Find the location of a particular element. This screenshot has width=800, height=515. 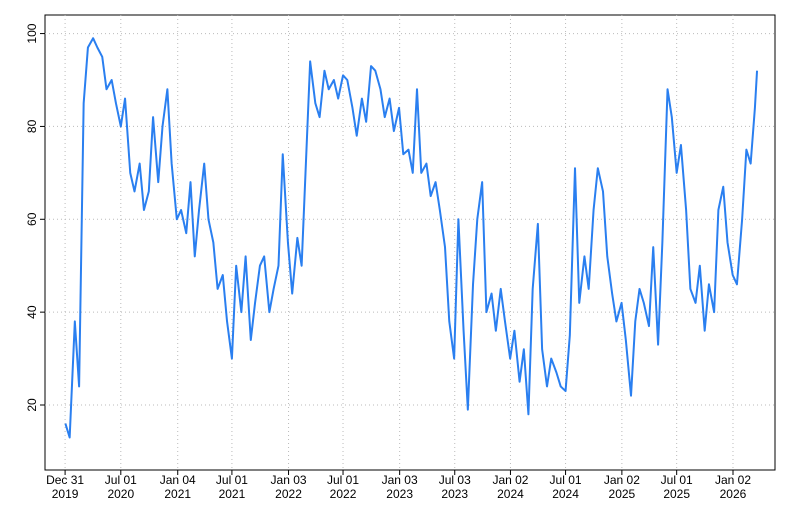

x-tick-label: Jul 01 2020 is located at coordinates (121, 487).